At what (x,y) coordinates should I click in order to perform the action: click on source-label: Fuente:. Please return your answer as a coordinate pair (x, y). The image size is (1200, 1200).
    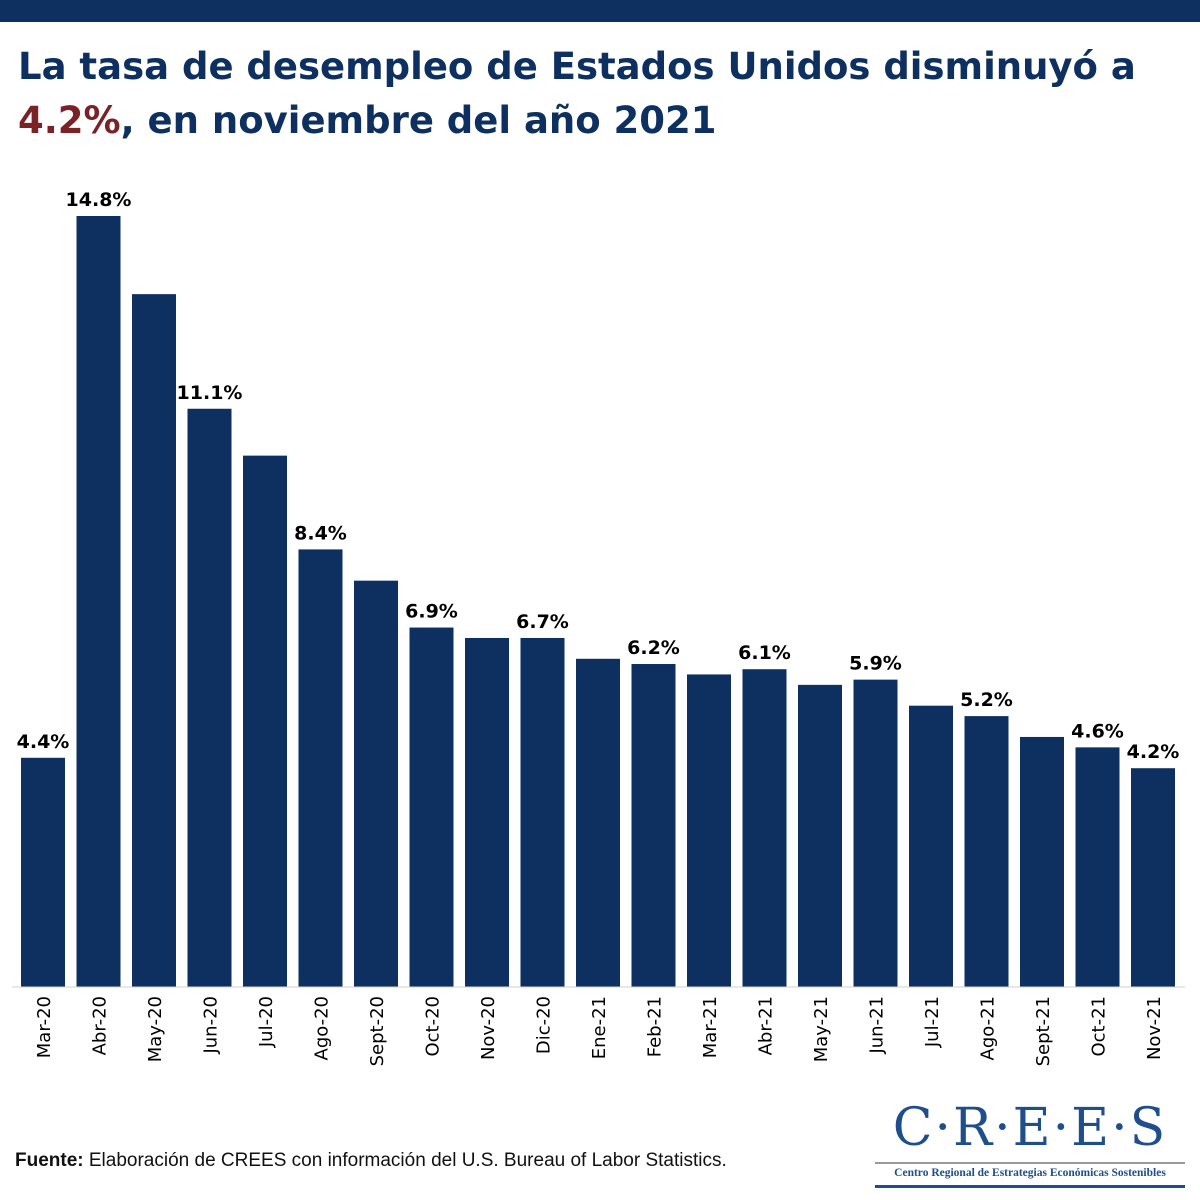
    Looking at the image, I should click on (49, 1160).